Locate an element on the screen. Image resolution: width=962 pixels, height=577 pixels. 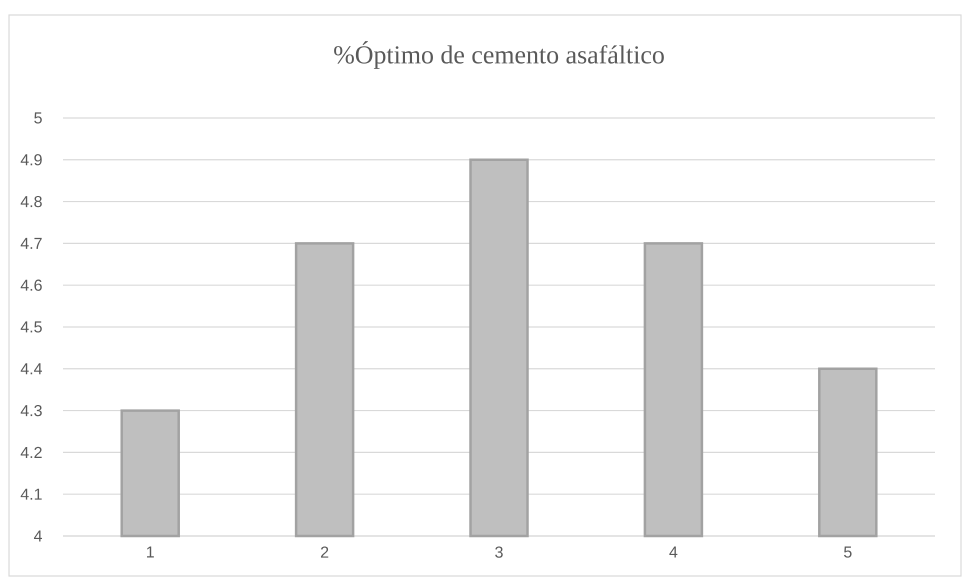
x-tick-label: 1 is located at coordinates (150, 552).